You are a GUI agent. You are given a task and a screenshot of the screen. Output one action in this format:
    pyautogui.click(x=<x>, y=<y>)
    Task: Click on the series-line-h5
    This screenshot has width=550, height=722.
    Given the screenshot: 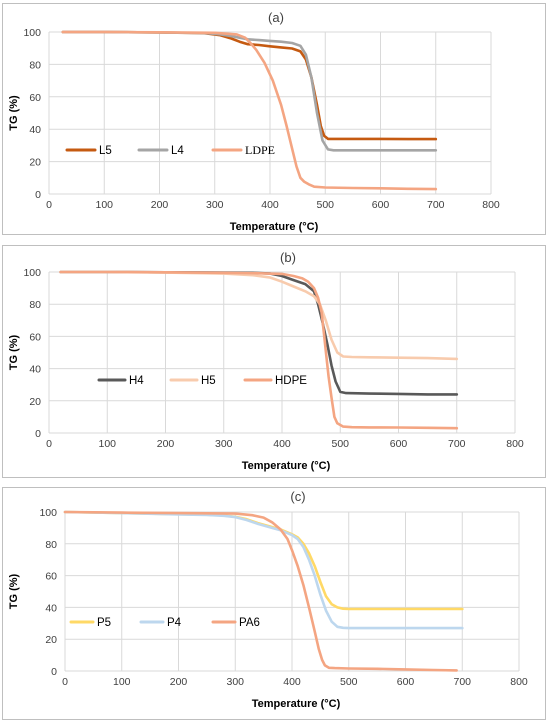 What is the action you would take?
    pyautogui.click(x=259, y=315)
    